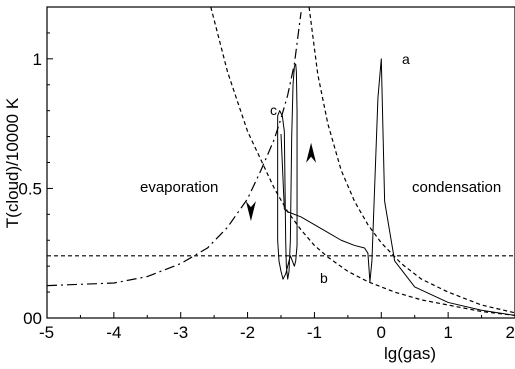 Image resolution: width=515 pixels, height=369 pixels. What do you see at coordinates (510, 332) in the screenshot?
I see `x-tick-label: 2` at bounding box center [510, 332].